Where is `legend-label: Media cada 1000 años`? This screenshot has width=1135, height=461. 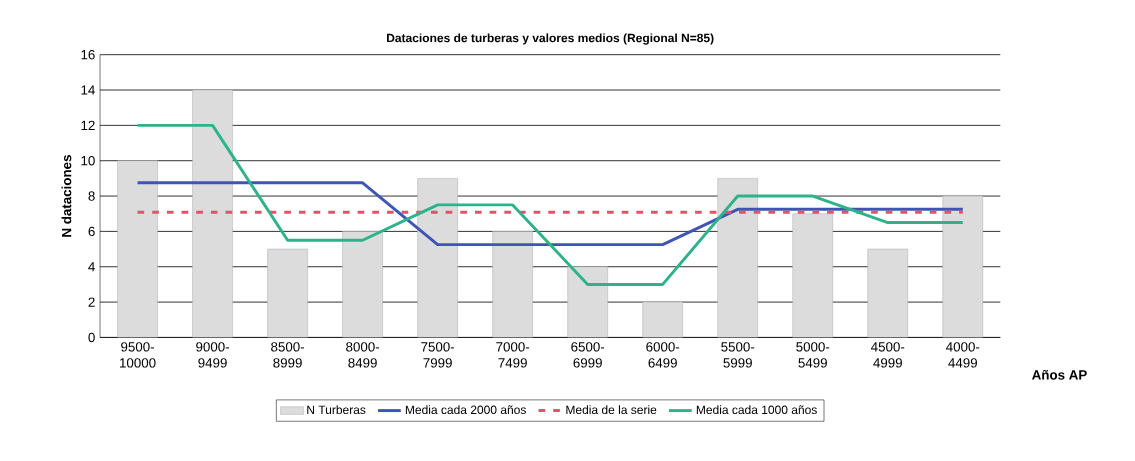 legend-label: Media cada 1000 años is located at coordinates (756, 409).